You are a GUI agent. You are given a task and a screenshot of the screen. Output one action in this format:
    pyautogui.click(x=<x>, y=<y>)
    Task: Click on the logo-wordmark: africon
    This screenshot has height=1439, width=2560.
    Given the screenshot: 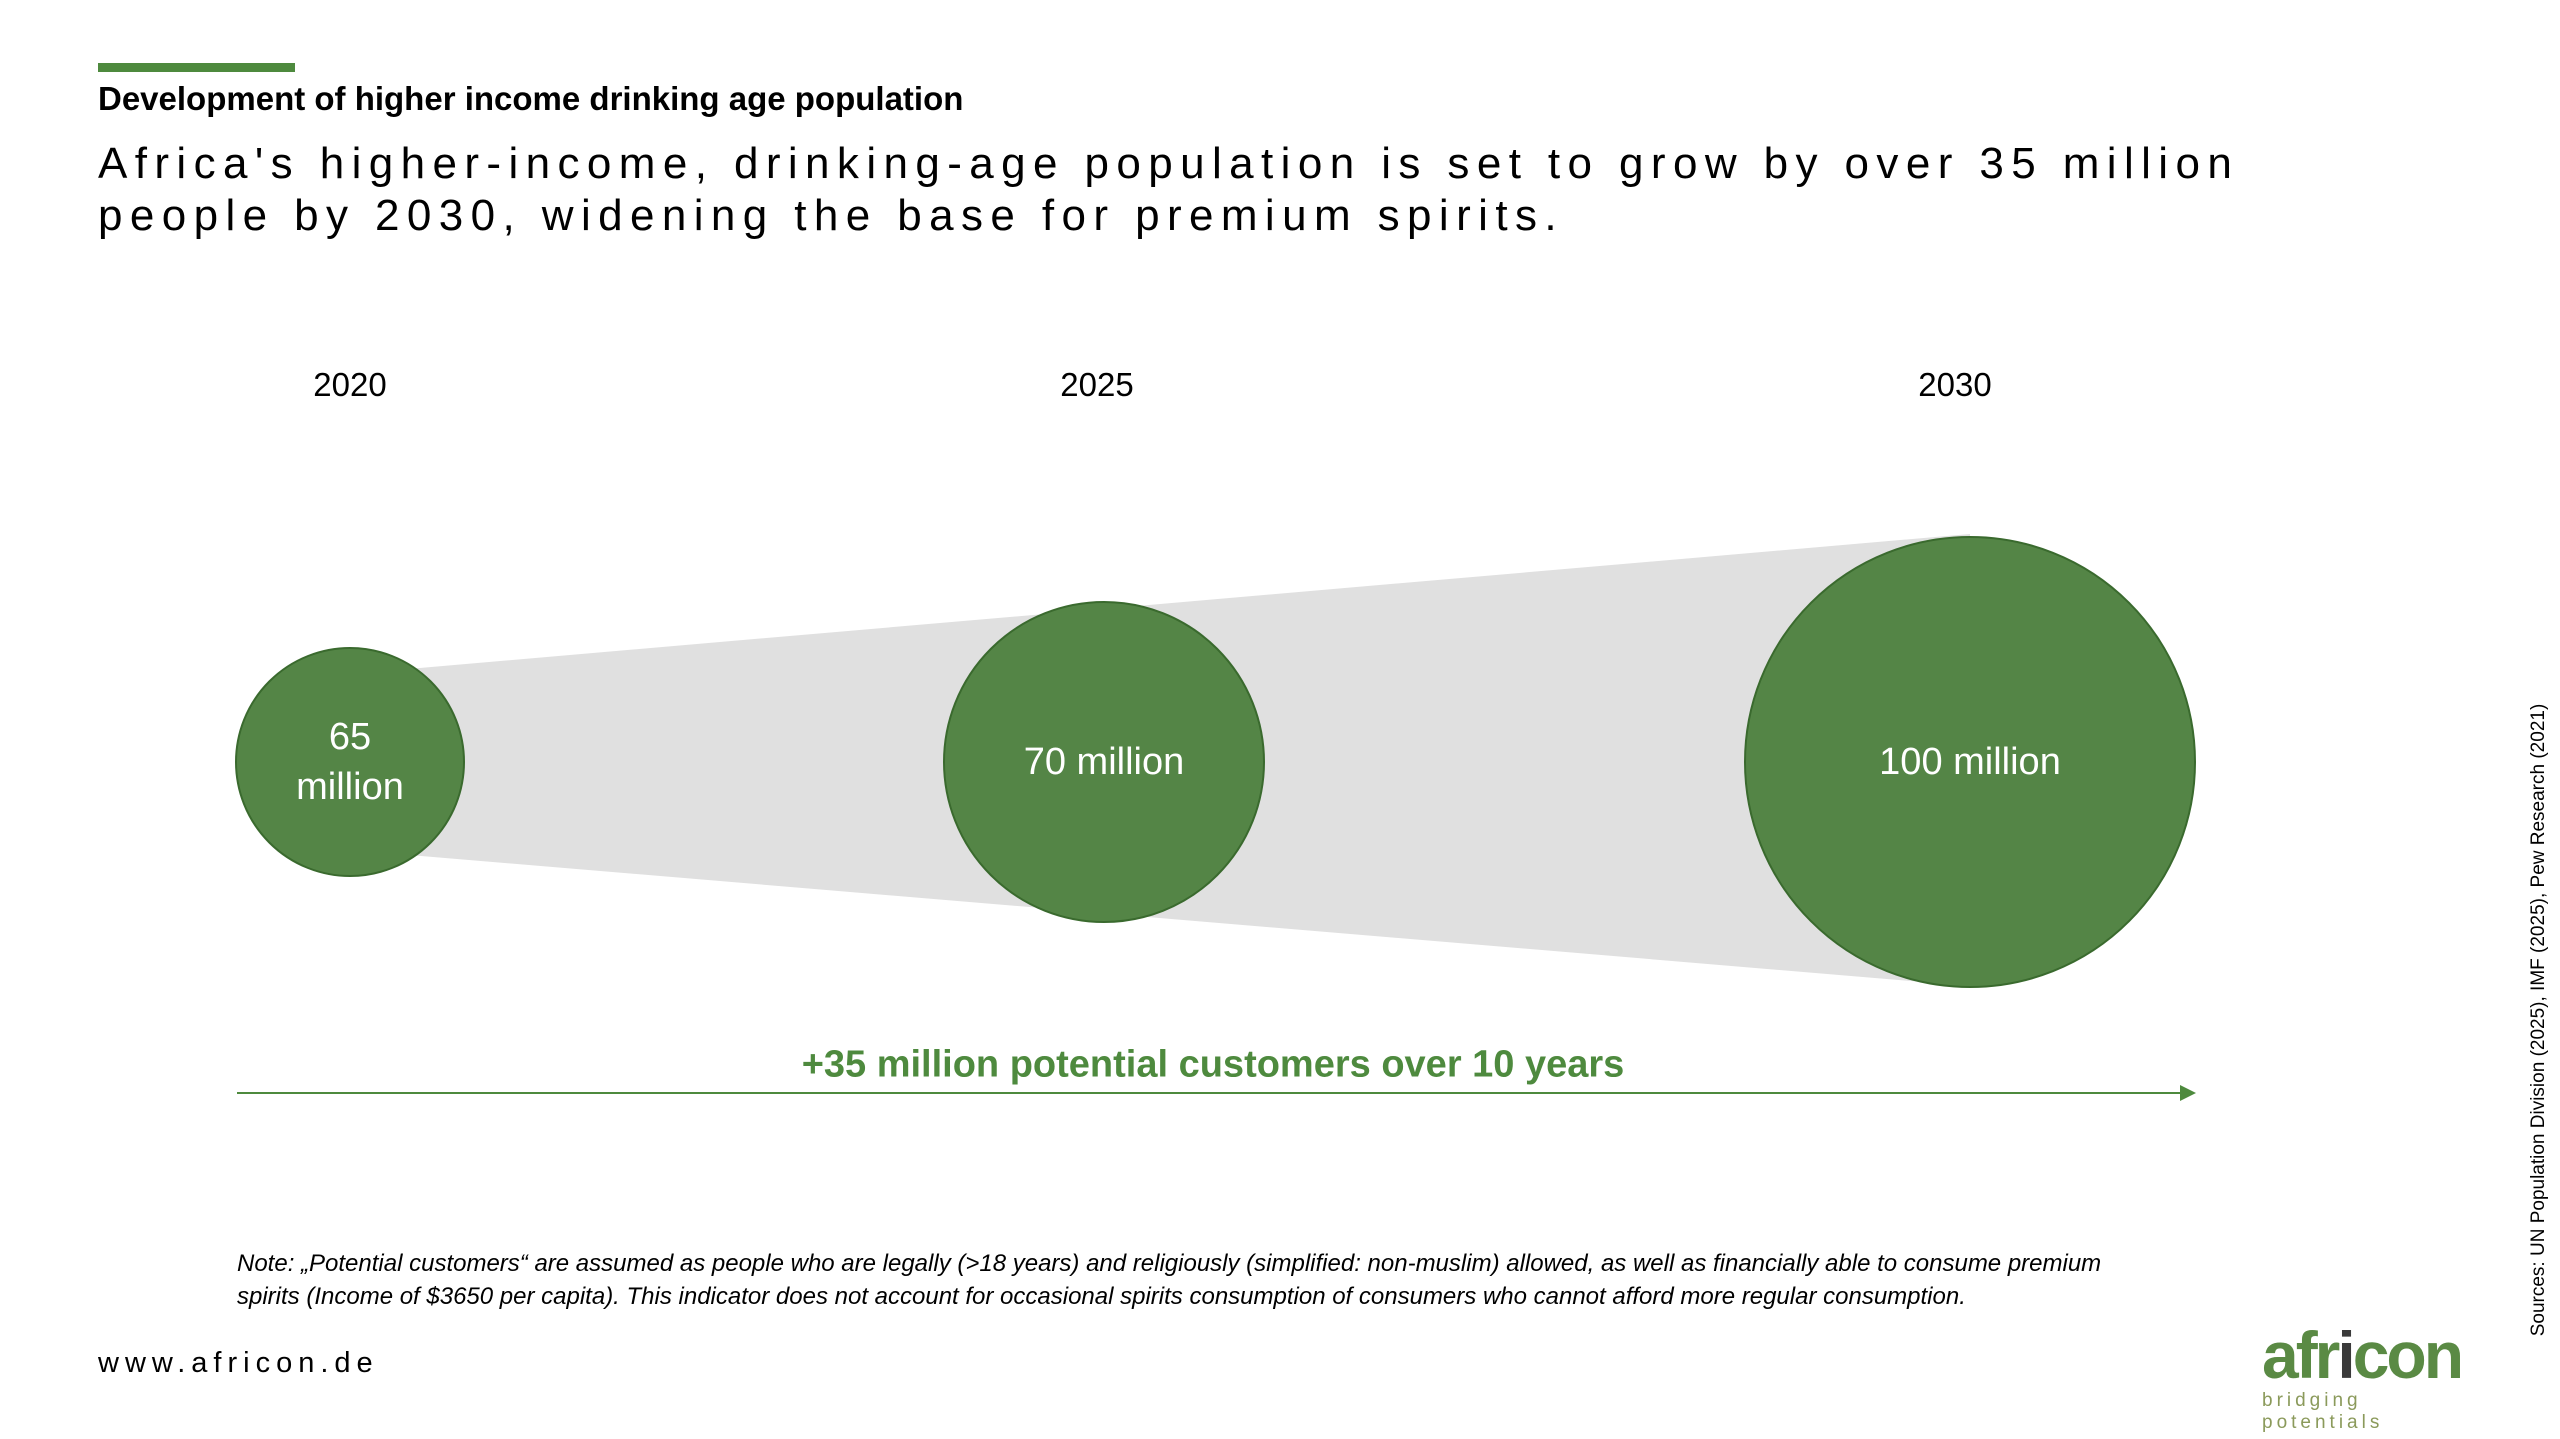 What is the action you would take?
    pyautogui.click(x=2377, y=1355)
    